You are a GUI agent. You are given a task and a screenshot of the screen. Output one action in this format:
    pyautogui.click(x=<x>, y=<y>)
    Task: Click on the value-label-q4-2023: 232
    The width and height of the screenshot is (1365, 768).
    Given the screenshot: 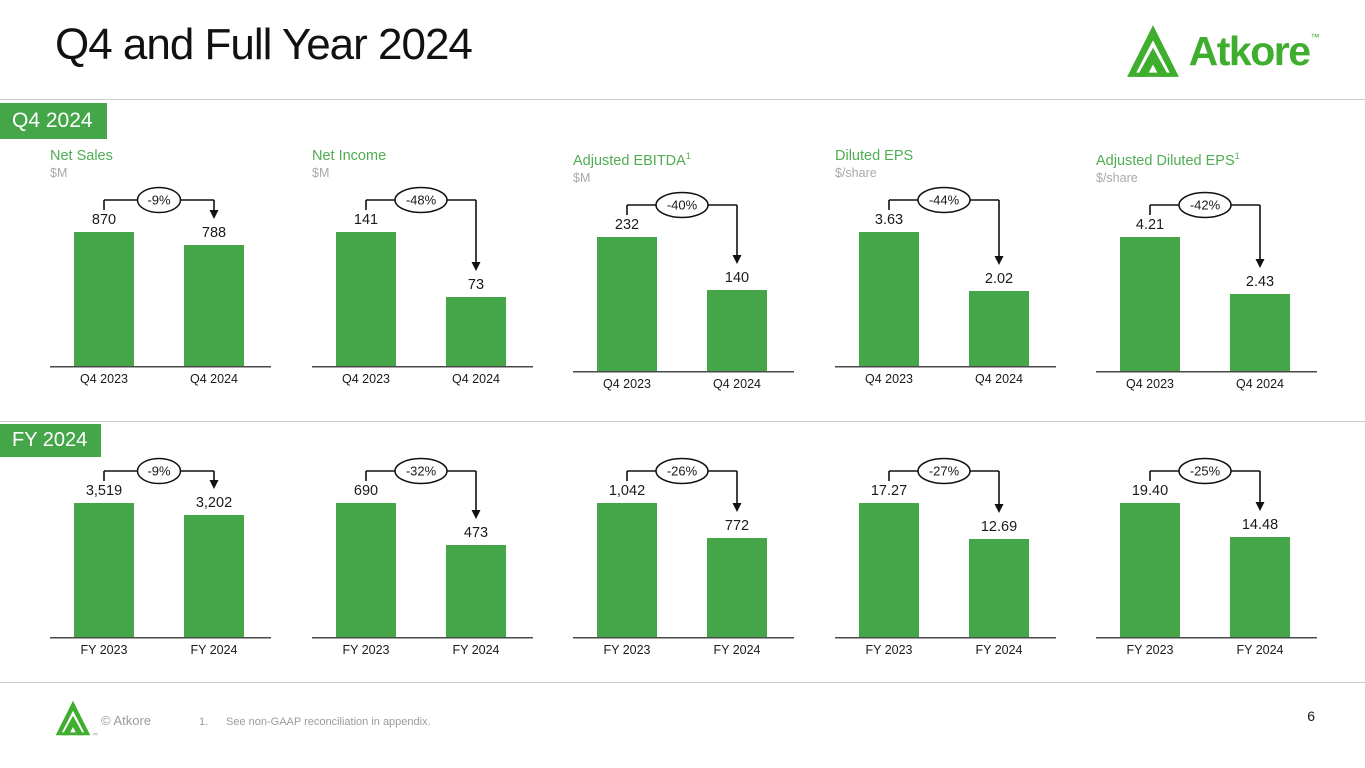 What is the action you would take?
    pyautogui.click(x=627, y=225)
    